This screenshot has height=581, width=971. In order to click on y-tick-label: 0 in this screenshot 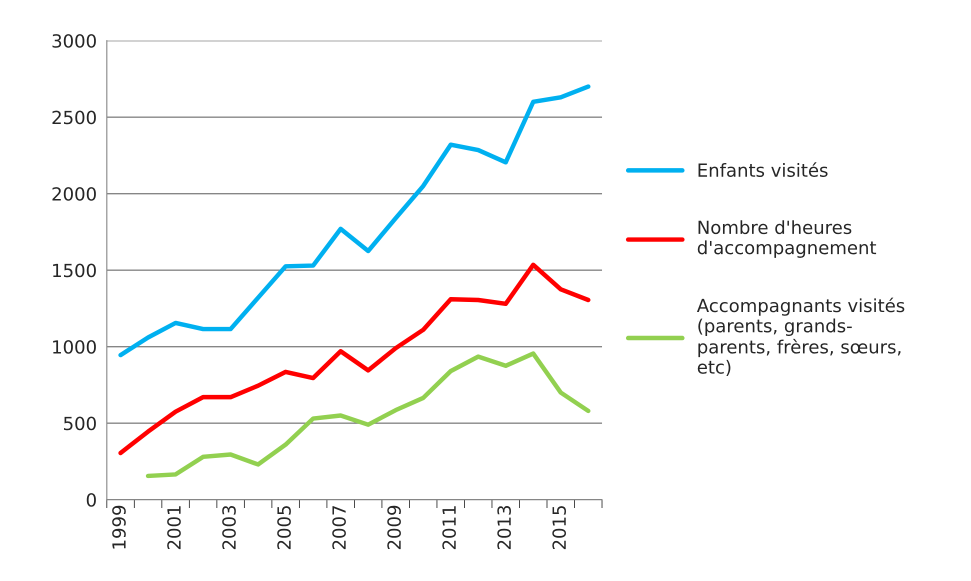, I will do `click(91, 500)`.